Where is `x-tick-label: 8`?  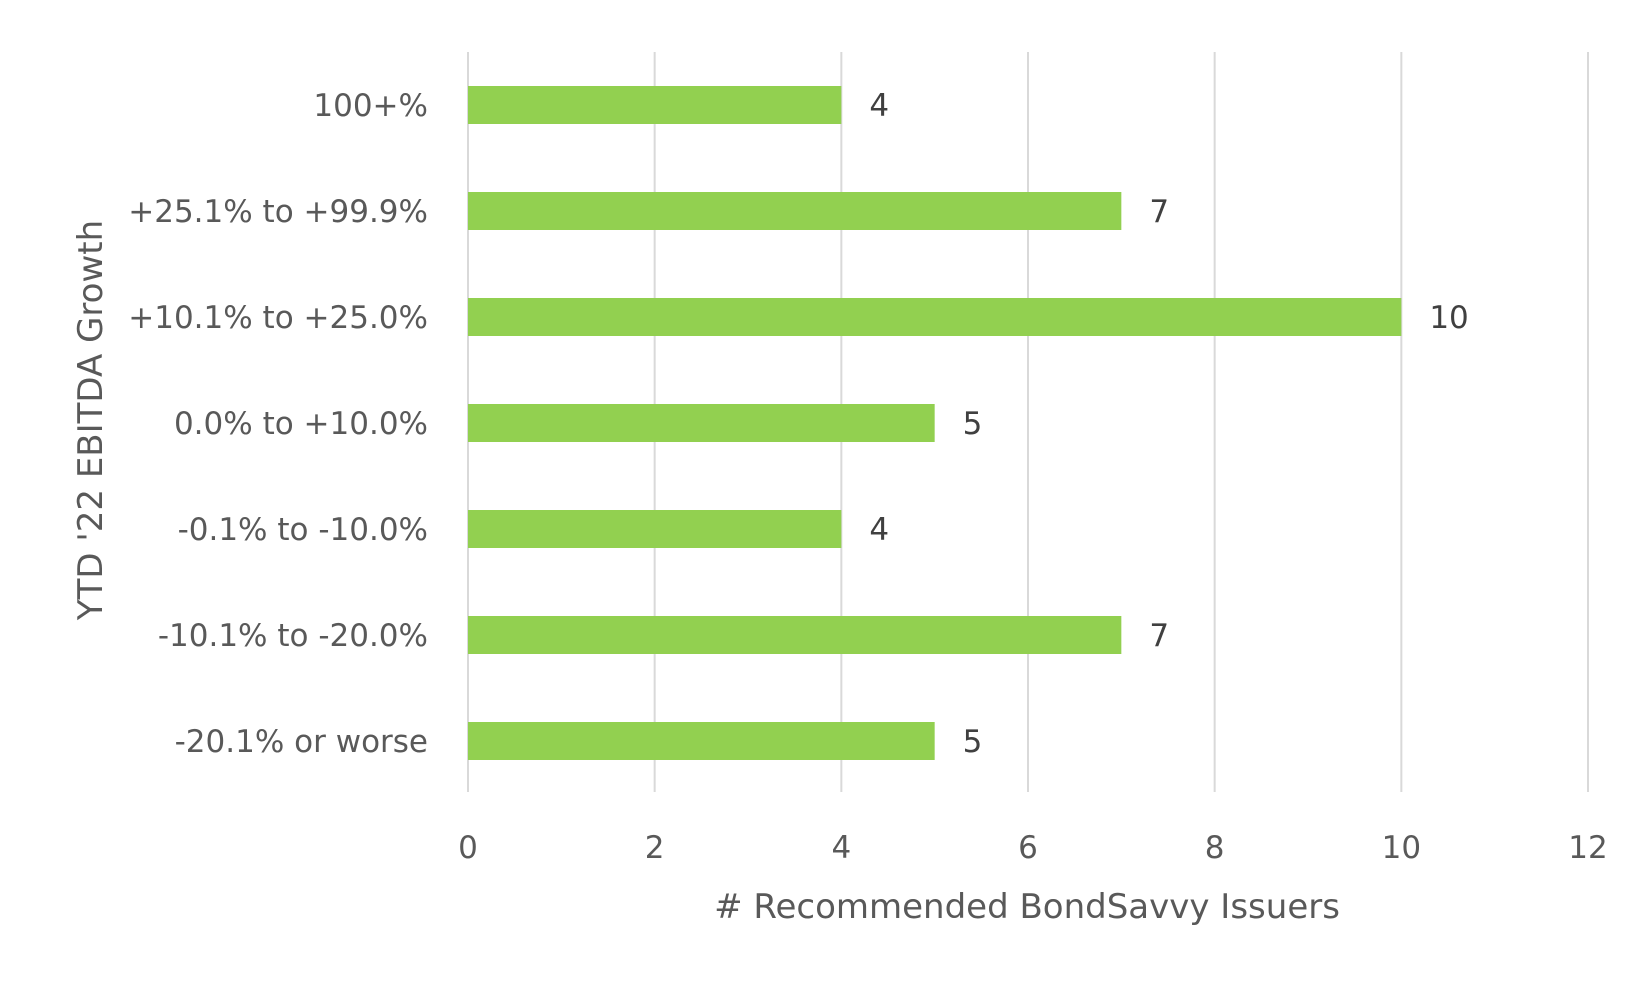
x-tick-label: 8 is located at coordinates (1215, 848).